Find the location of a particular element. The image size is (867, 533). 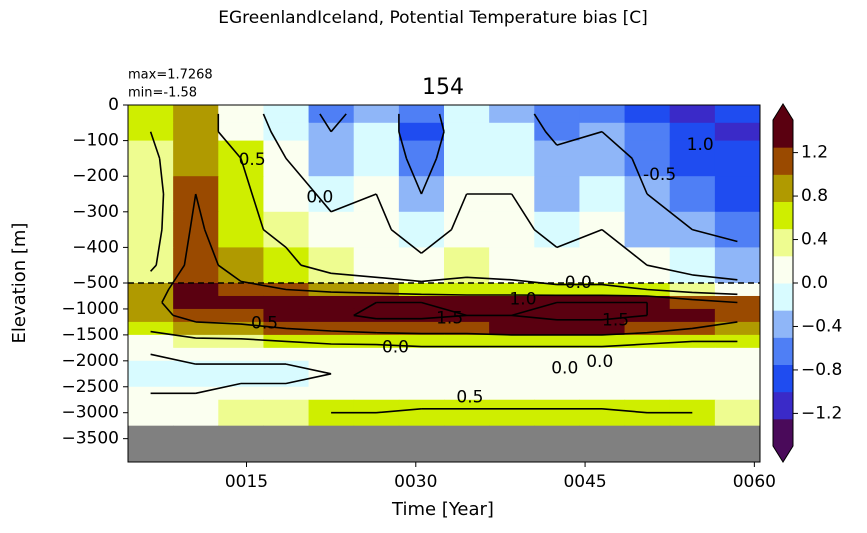

annotation: max=1.7268 is located at coordinates (170, 75).